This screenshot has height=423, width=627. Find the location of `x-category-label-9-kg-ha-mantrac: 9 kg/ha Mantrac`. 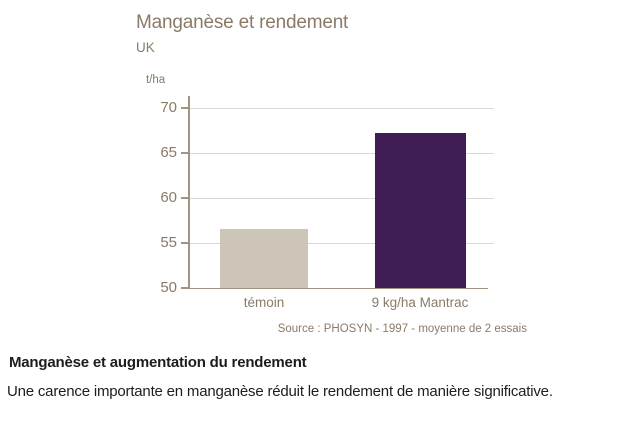

x-category-label-9-kg-ha-mantrac: 9 kg/ha Mantrac is located at coordinates (420, 302).